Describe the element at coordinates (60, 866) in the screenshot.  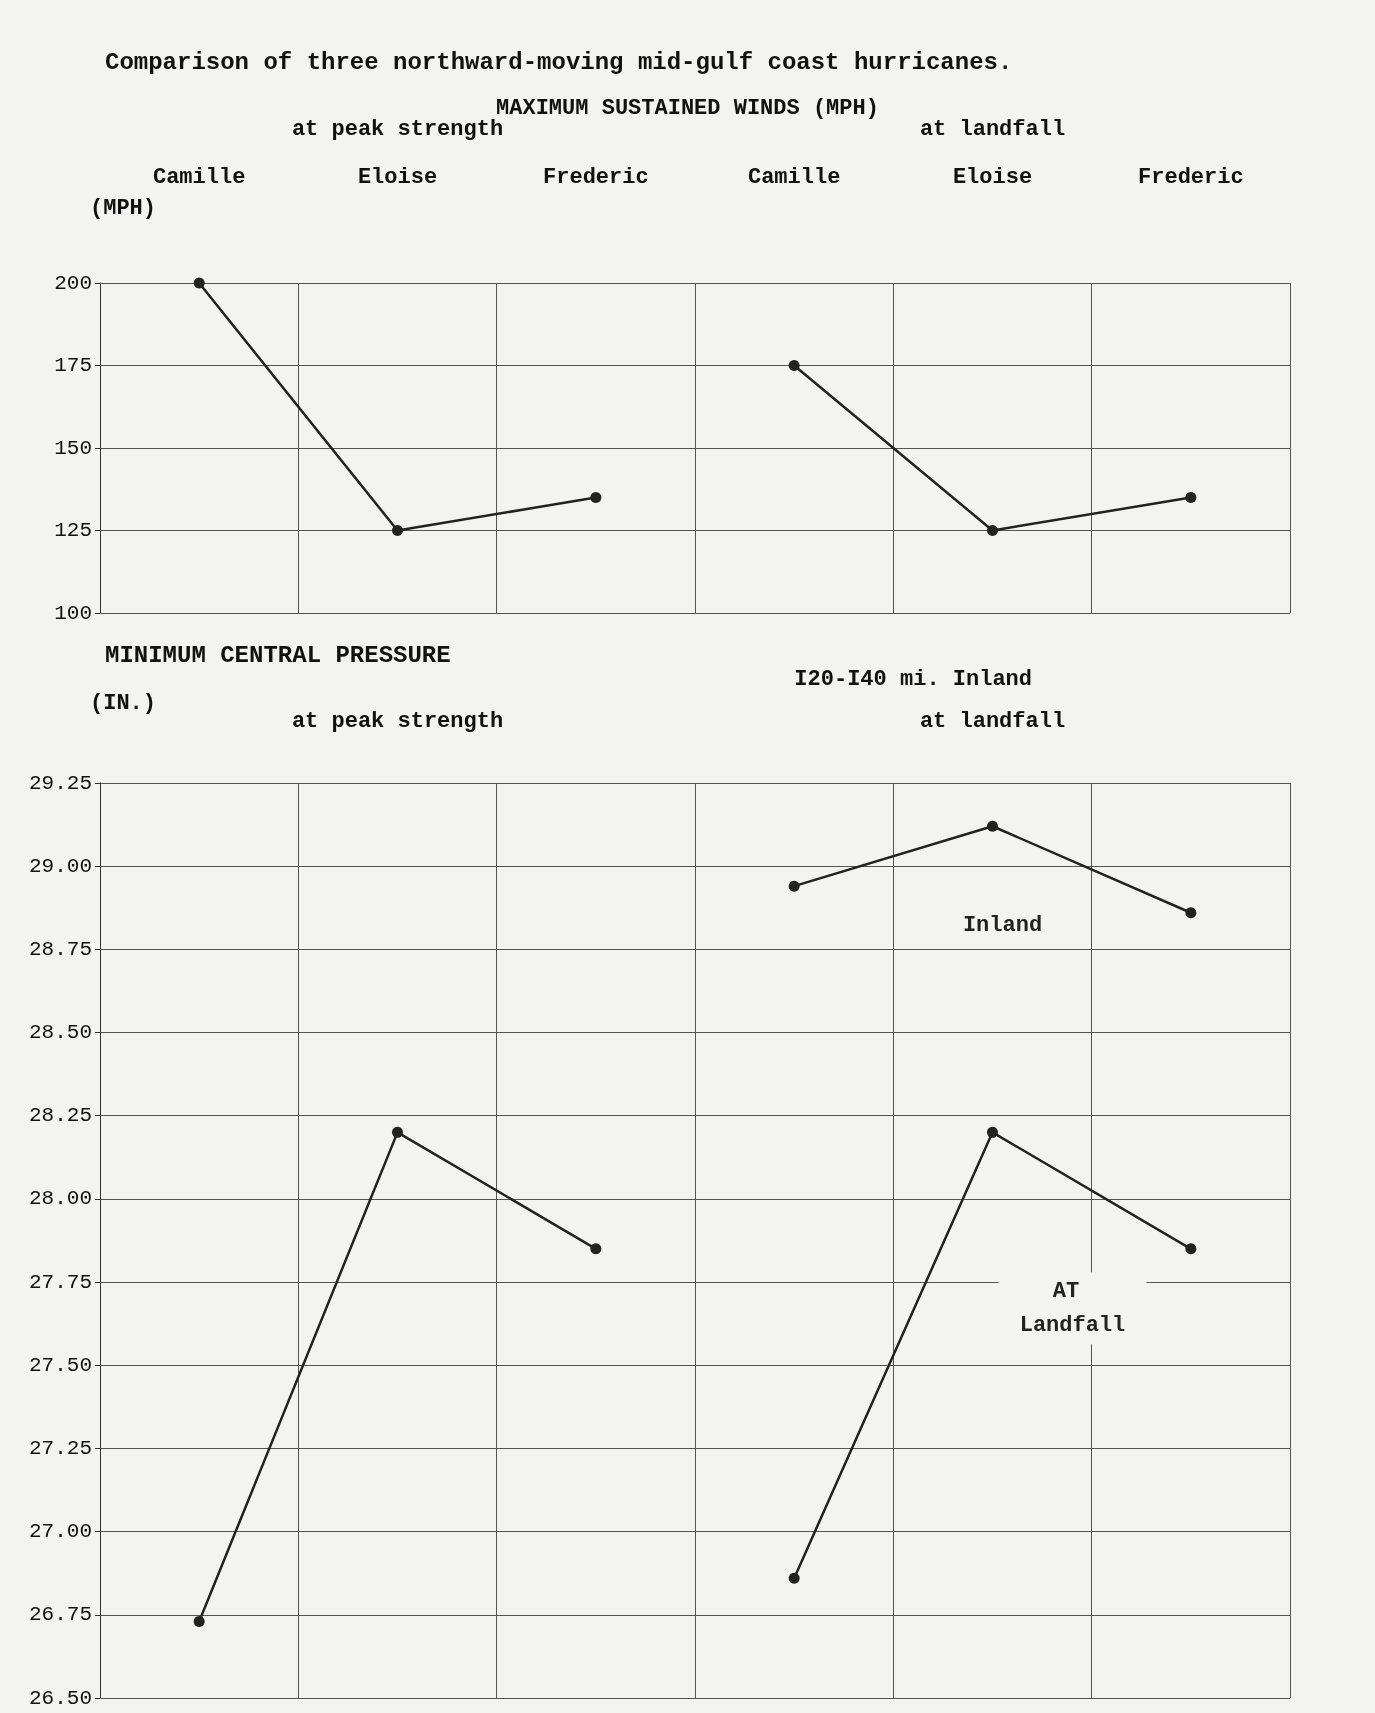
I see `y-tick-label: 29.00` at that location.